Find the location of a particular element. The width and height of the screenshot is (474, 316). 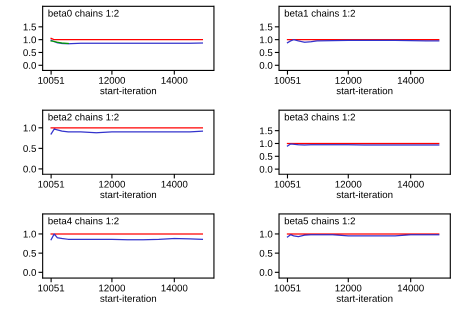

chart-title: beta2 chains 1:2 is located at coordinates (83, 116).